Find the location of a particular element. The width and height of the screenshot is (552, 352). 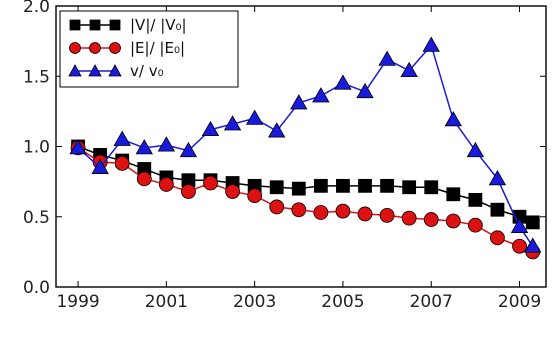

legend-item: |E|/ |E₀| is located at coordinates (127, 48).